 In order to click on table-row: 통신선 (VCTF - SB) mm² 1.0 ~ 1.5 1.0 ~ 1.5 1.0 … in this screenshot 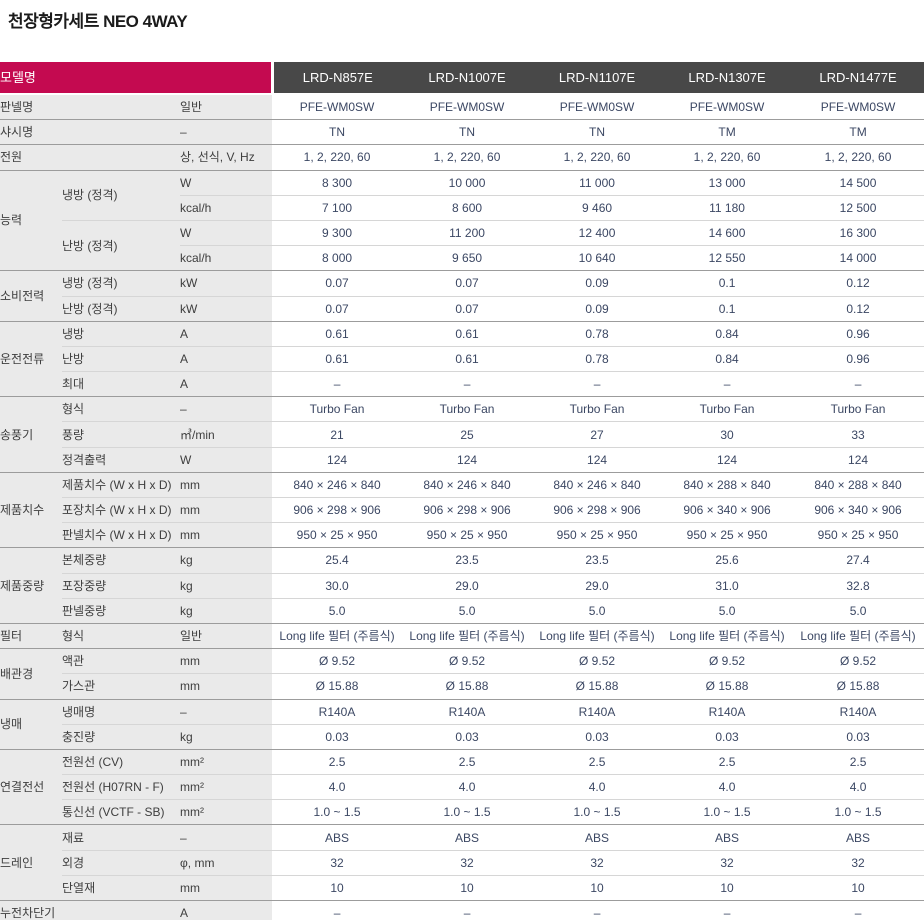, I will do `click(462, 812)`.